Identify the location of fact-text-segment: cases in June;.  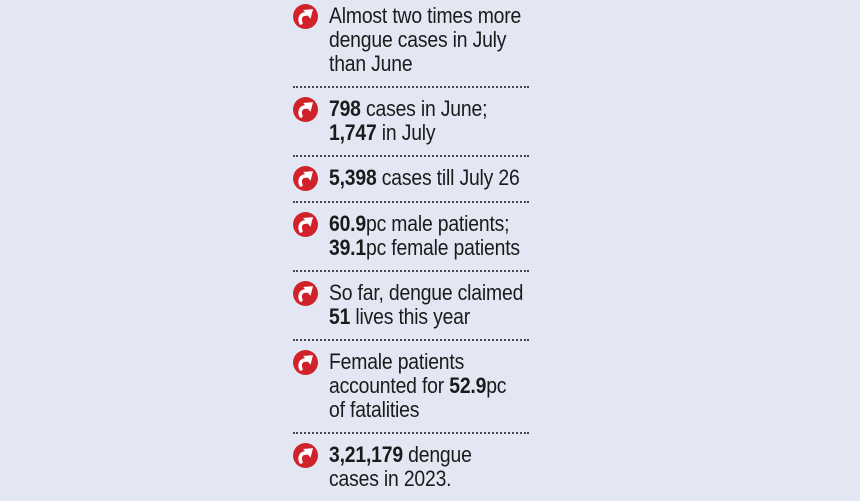
(426, 108).